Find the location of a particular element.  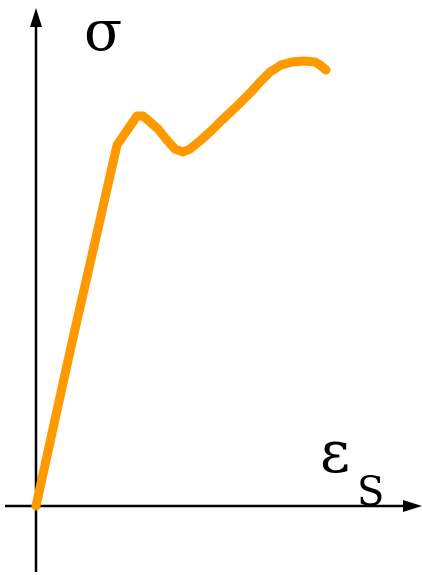

x-axis-arrow is located at coordinates (412, 506).